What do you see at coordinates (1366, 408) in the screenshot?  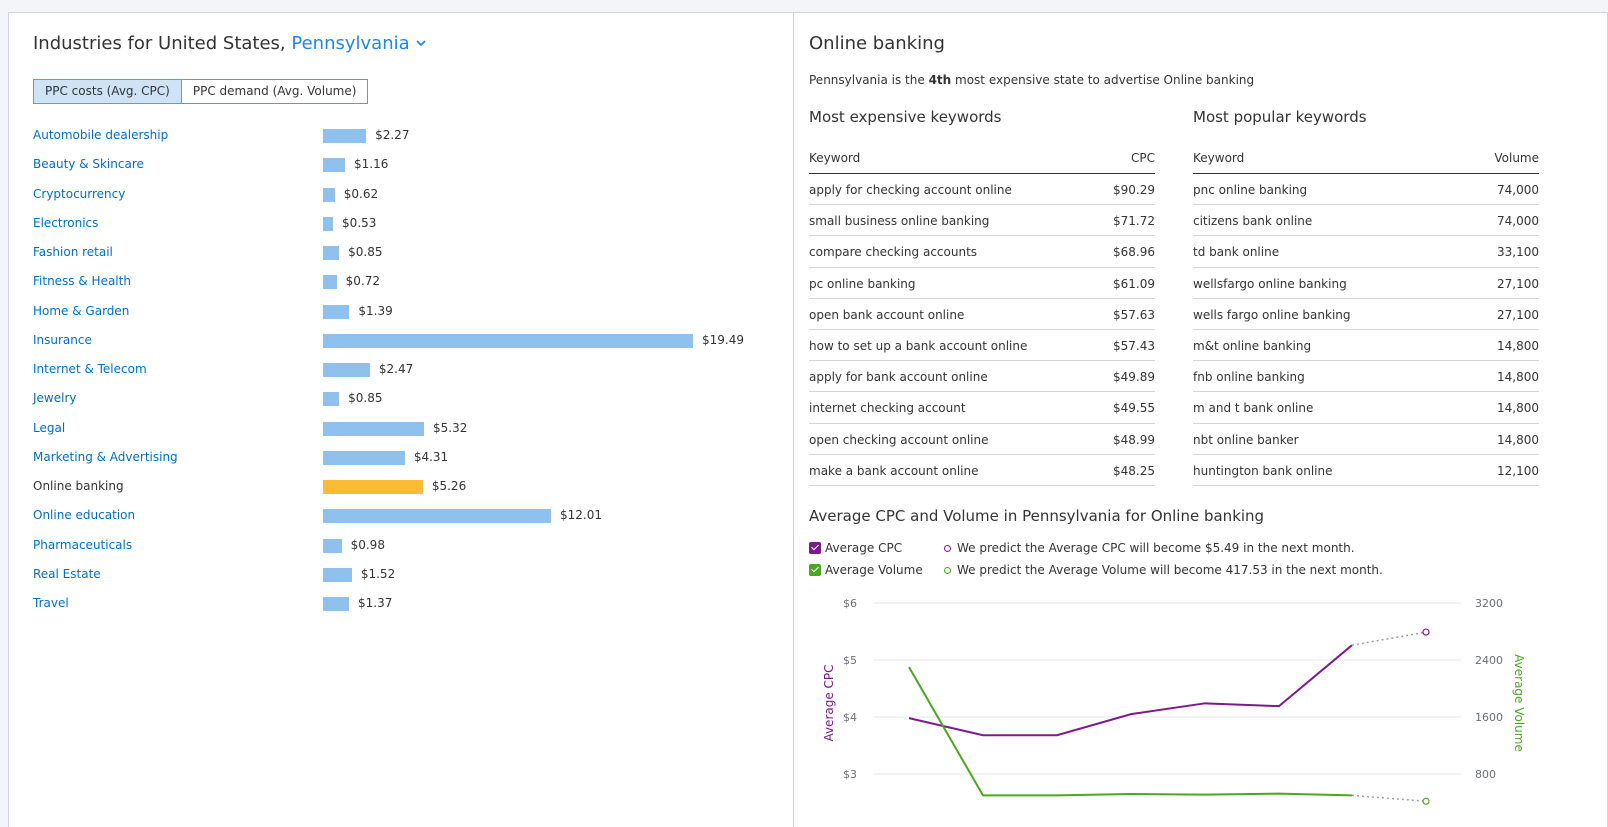 I see `table-row: m and t bank online 14,800` at bounding box center [1366, 408].